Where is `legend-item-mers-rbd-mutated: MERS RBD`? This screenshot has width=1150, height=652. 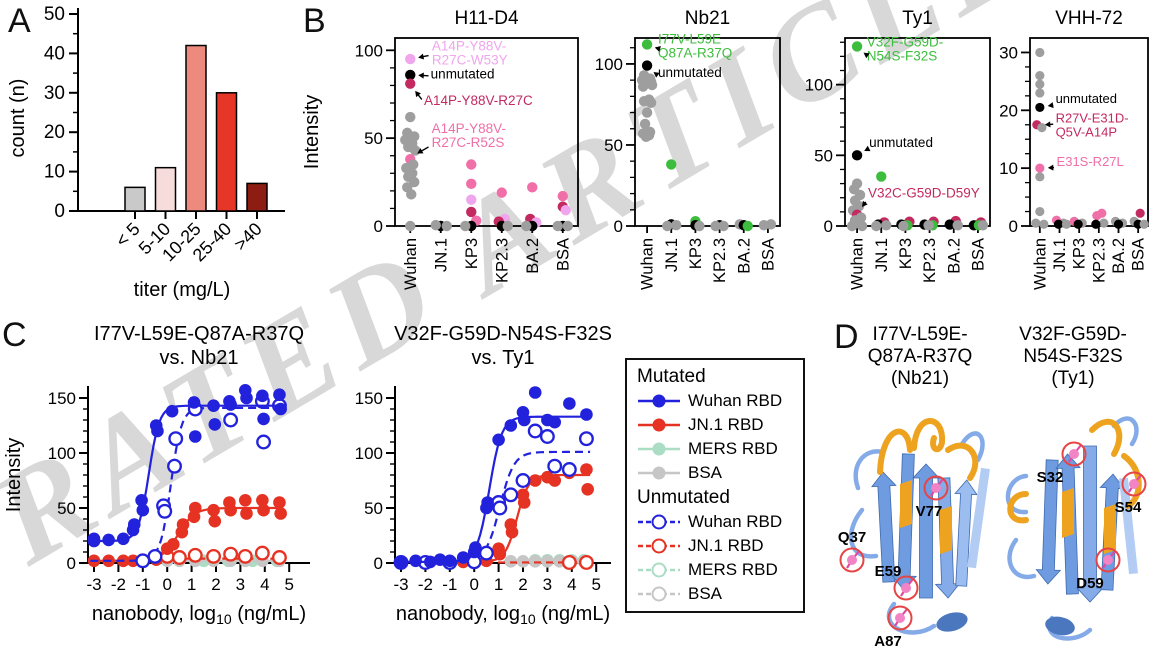 legend-item-mers-rbd-mutated: MERS RBD is located at coordinates (720, 449).